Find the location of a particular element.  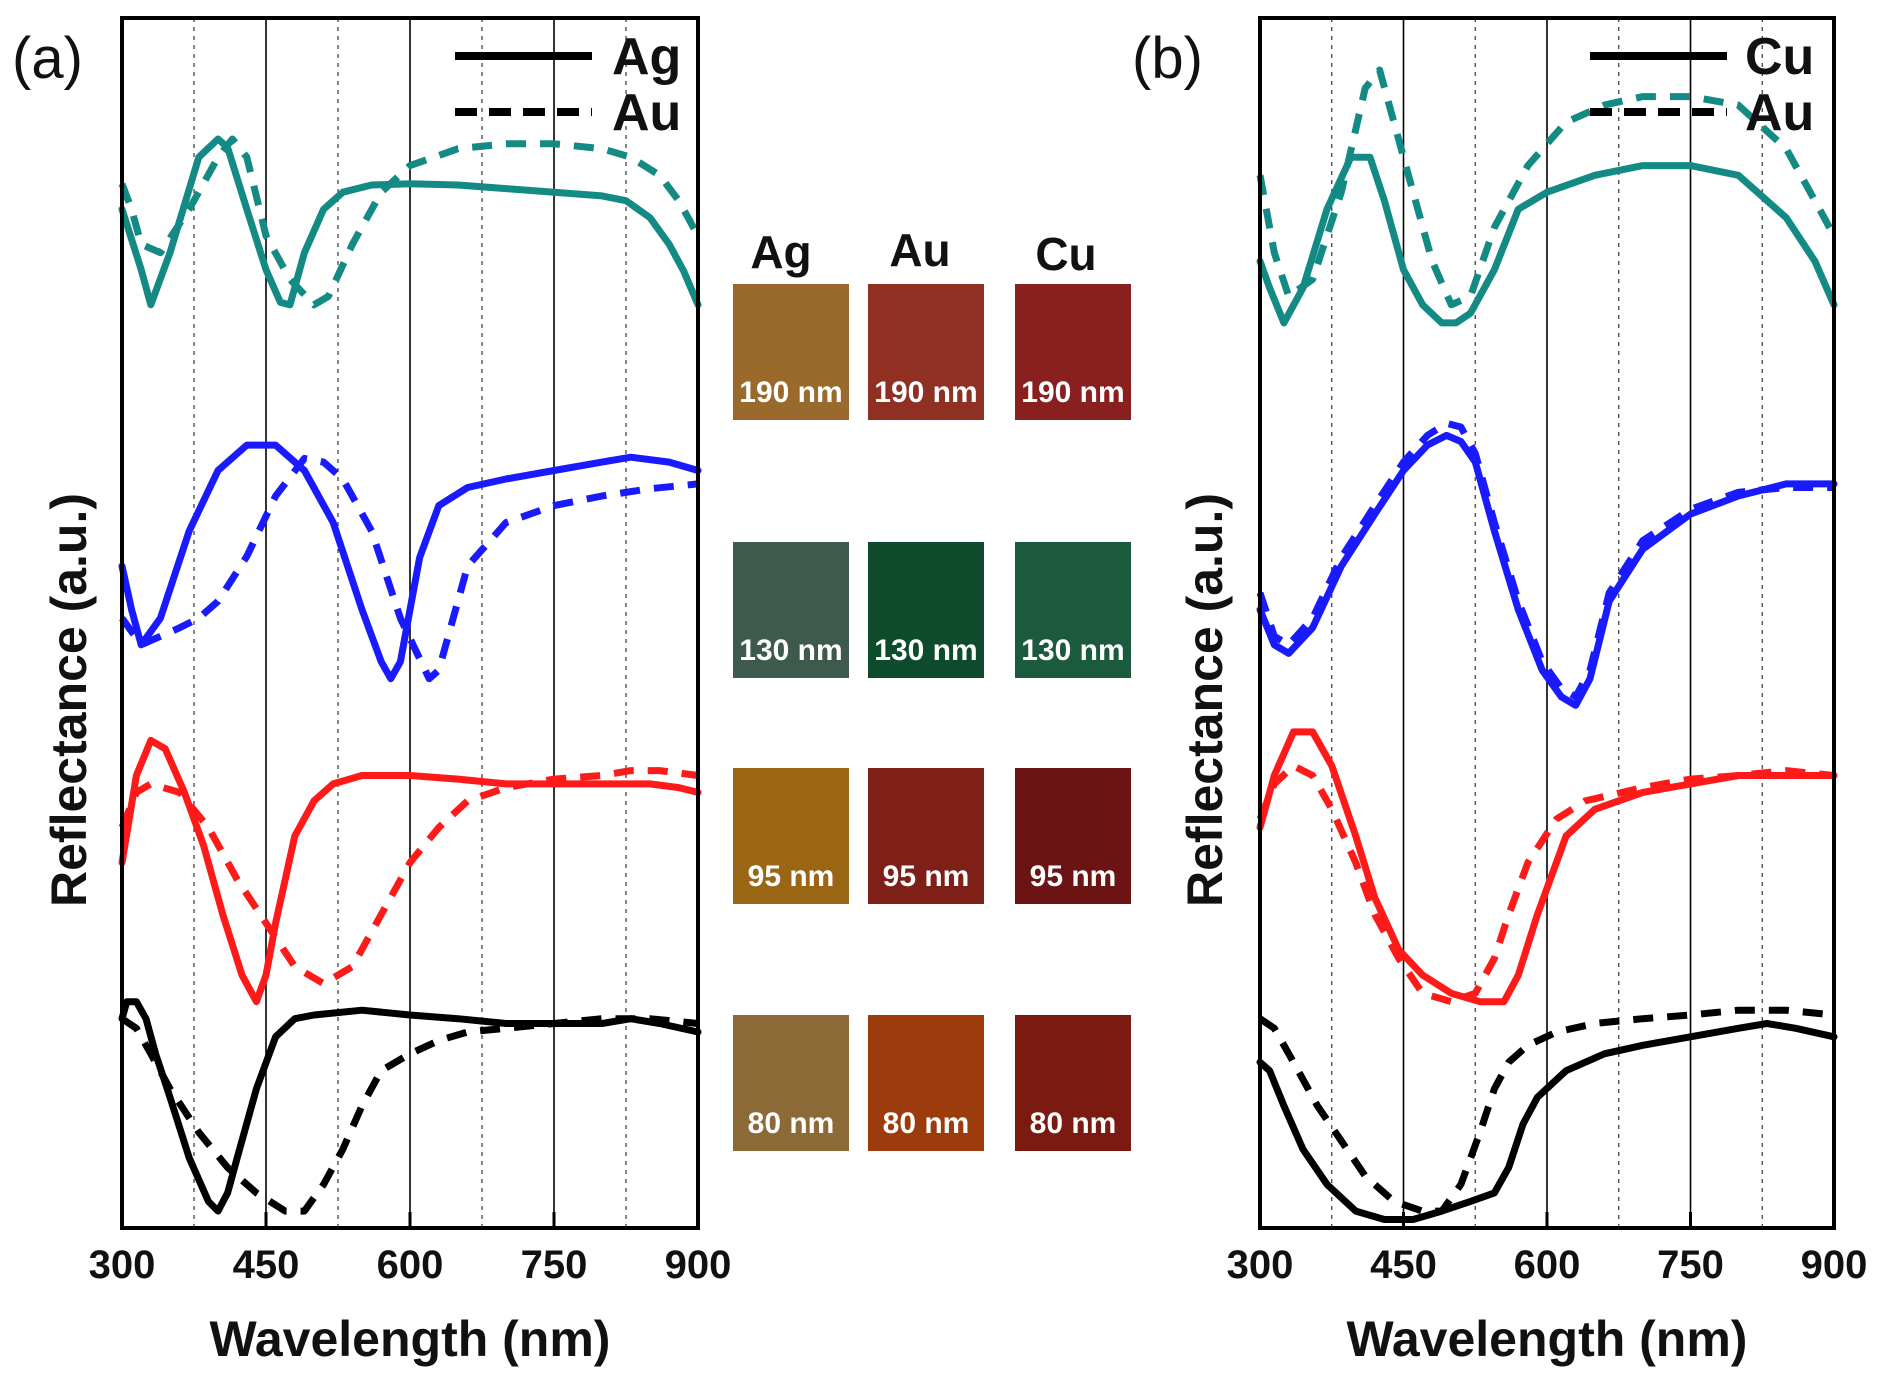

swatch-ag-190-nm is located at coordinates (791, 352).